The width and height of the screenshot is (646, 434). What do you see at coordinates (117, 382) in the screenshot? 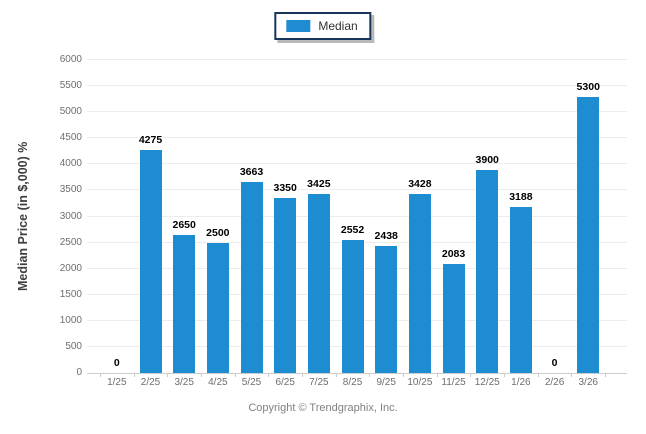
I see `x-tick-label: 1/25` at bounding box center [117, 382].